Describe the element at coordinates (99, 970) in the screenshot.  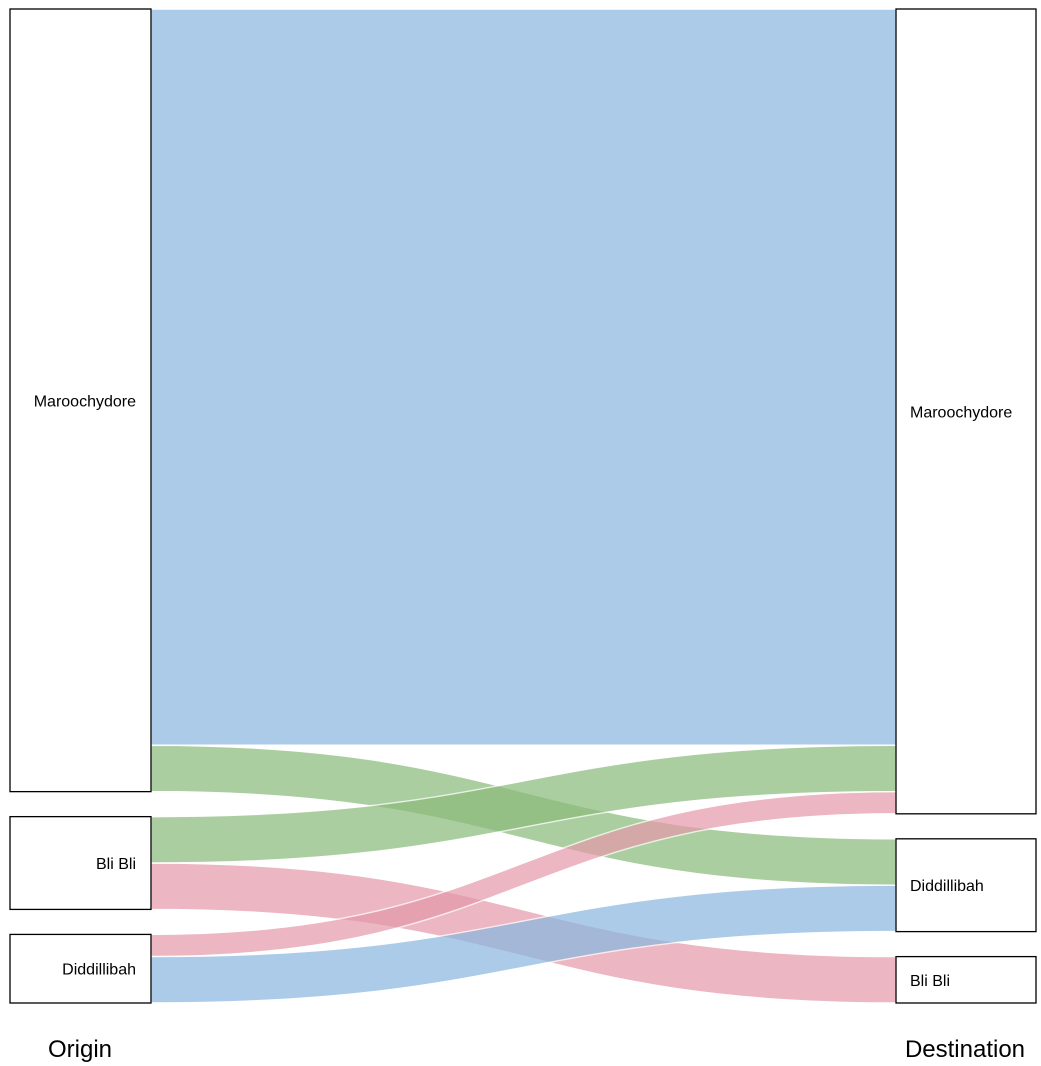
I see `origin-node-label-diddillibah: Diddillibah` at that location.